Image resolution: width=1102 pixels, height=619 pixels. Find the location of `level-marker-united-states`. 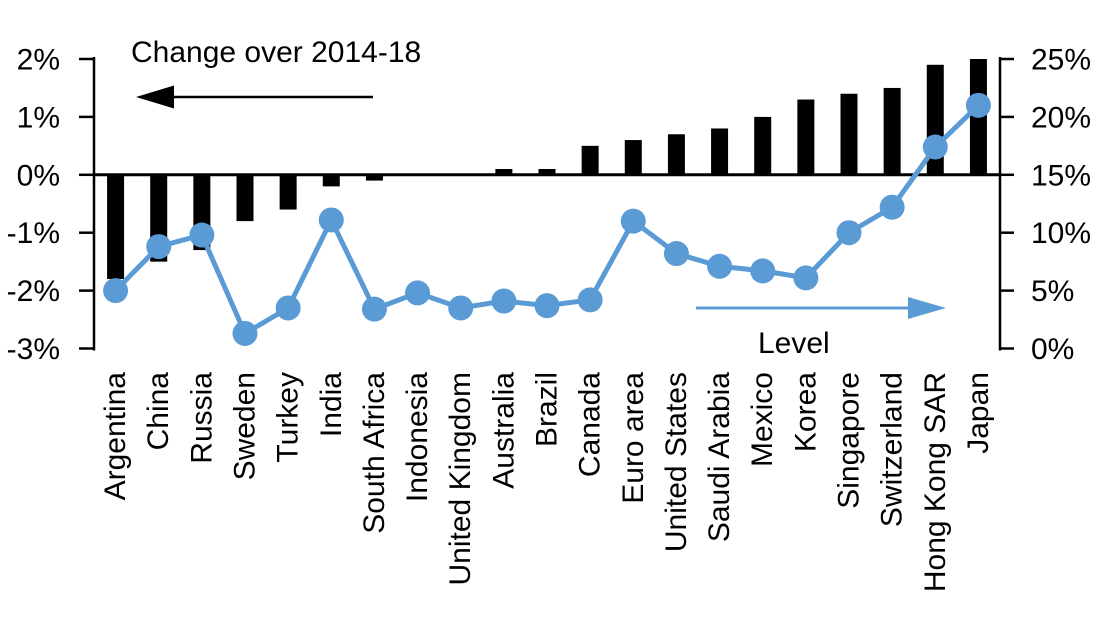

level-marker-united-states is located at coordinates (676, 254).